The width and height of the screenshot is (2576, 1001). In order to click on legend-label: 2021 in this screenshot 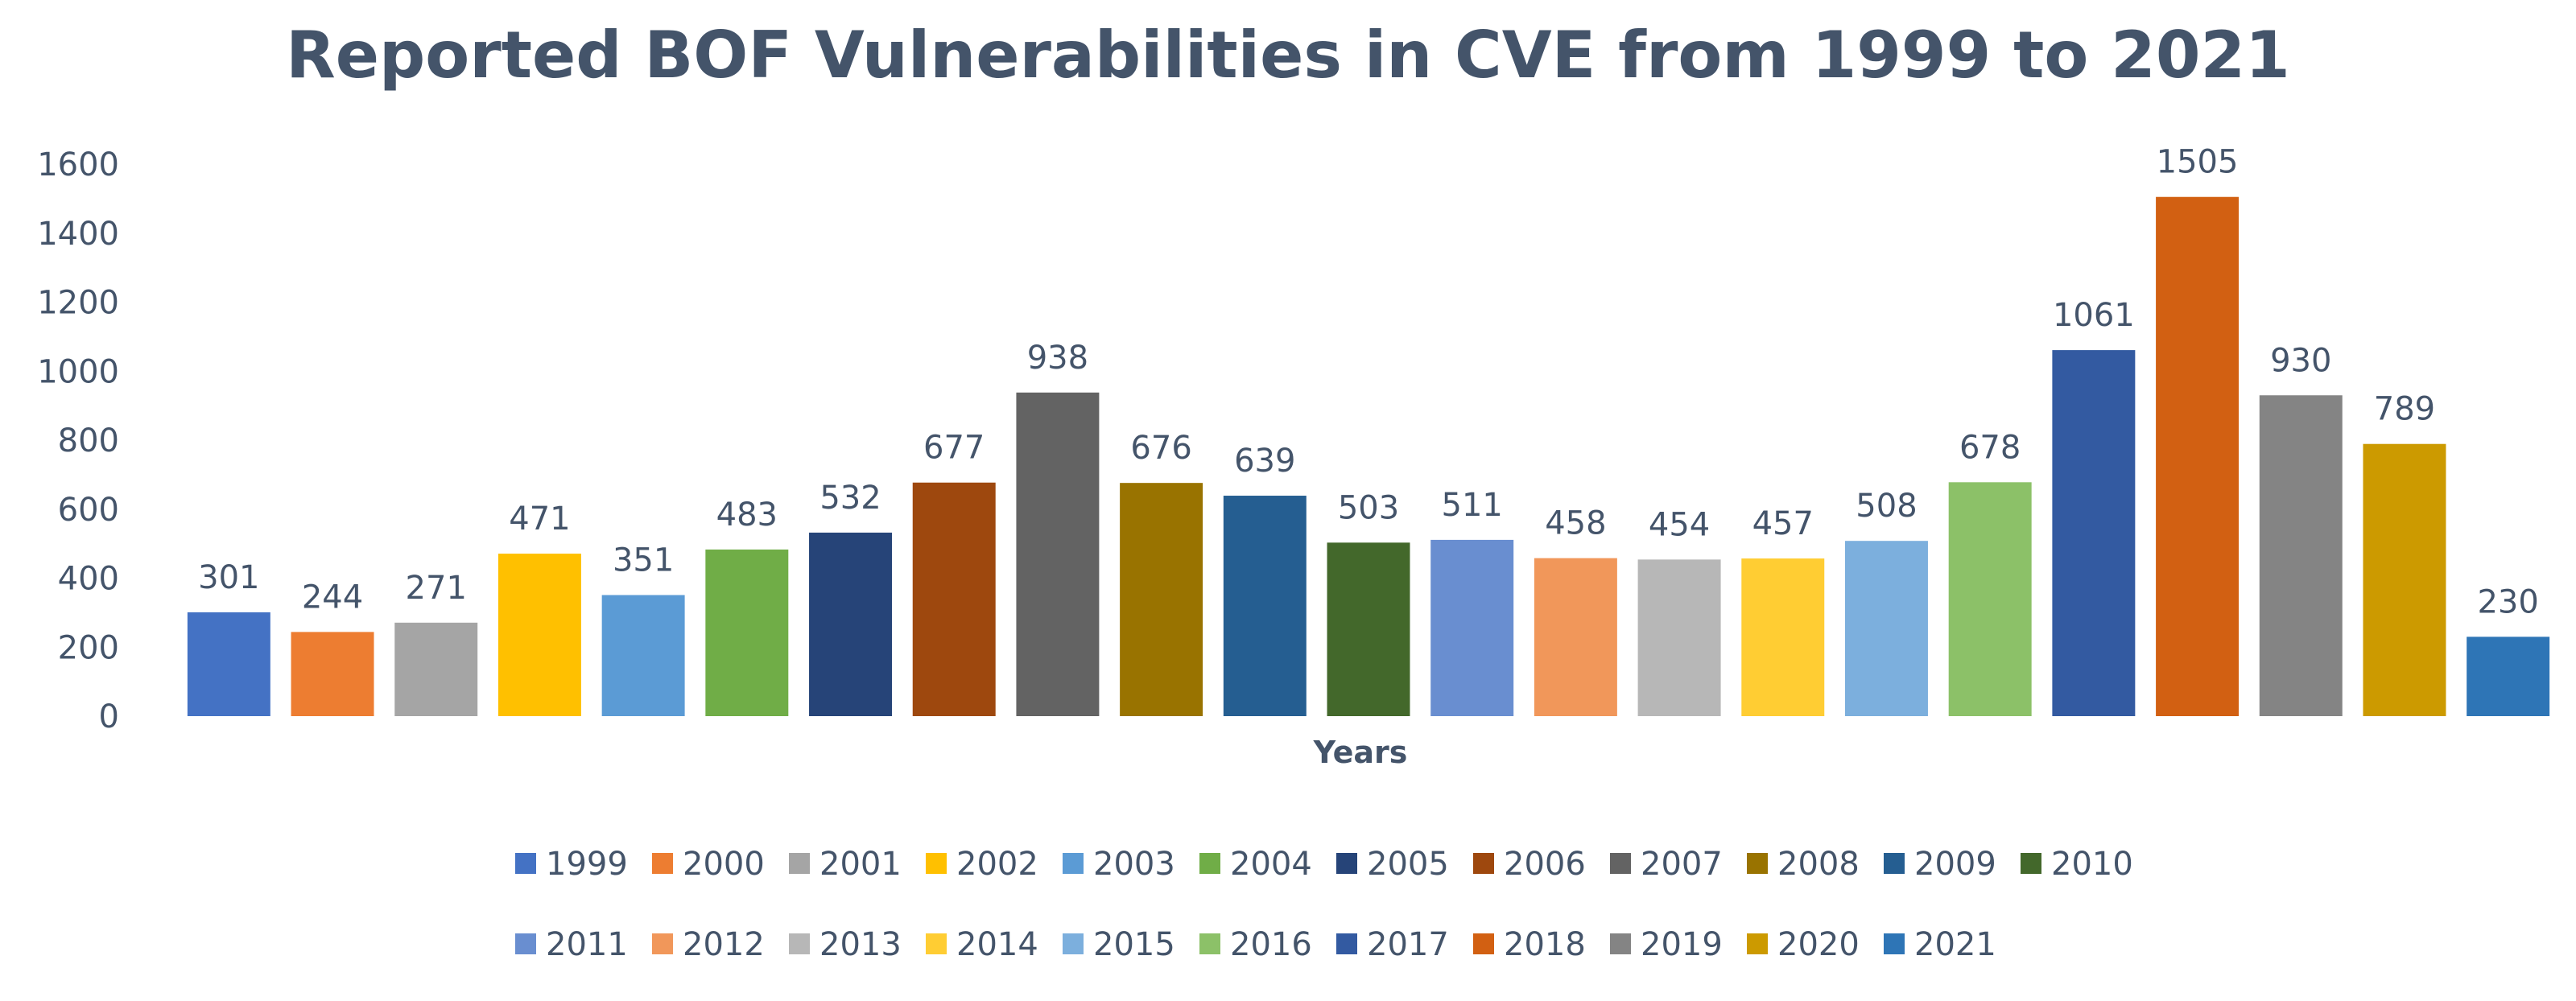, I will do `click(1955, 944)`.